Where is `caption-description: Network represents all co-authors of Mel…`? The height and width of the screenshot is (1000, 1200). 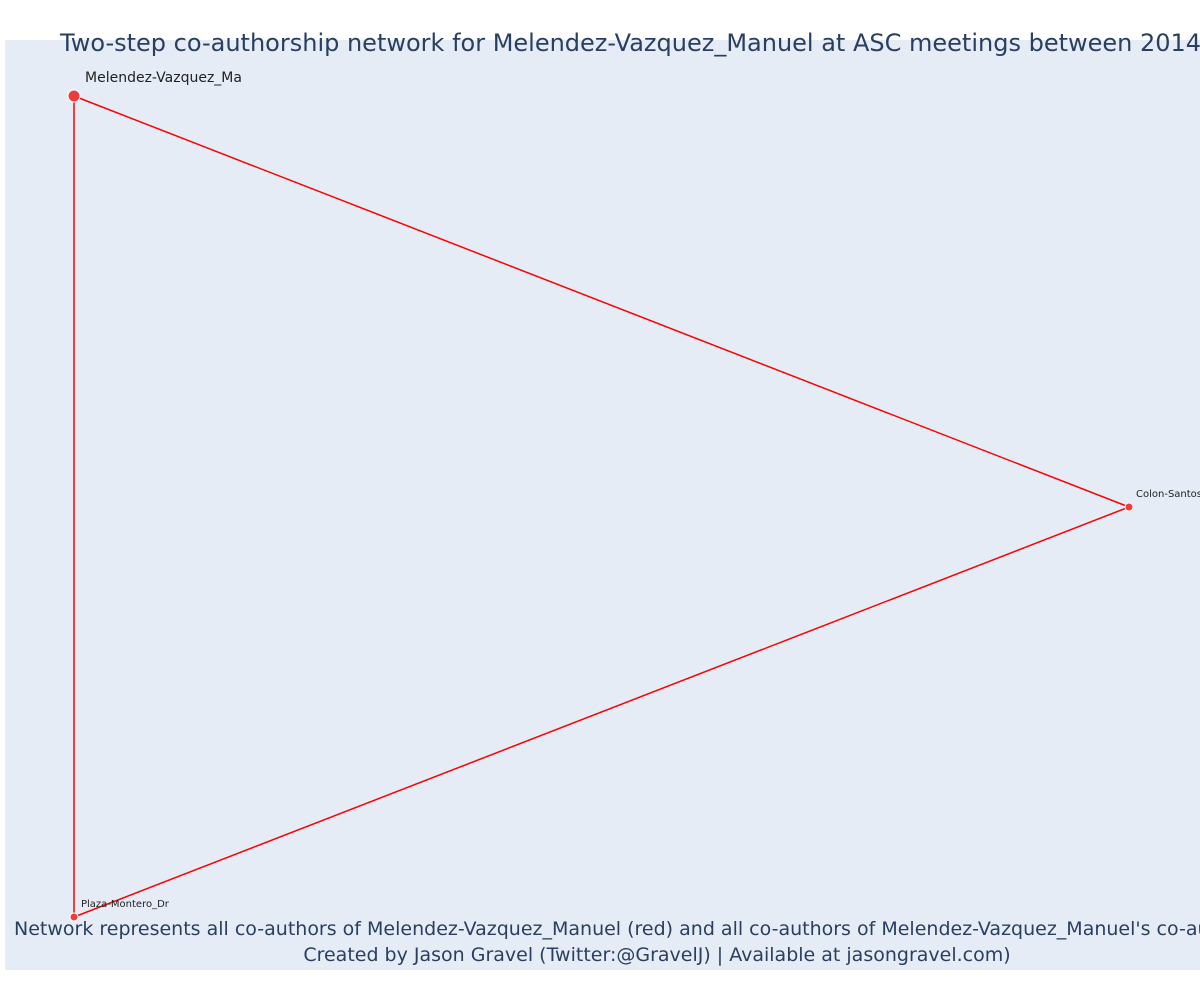 caption-description: Network represents all co-authors of Mel… is located at coordinates (607, 929).